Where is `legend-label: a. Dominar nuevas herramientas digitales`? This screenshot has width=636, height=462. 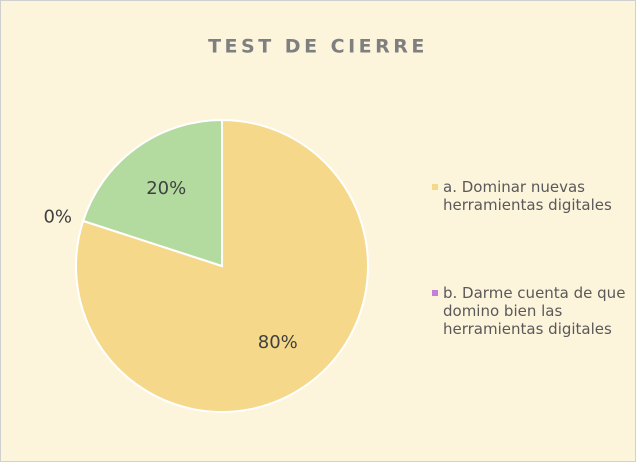
legend-label: a. Dominar nuevas herramientas digitales is located at coordinates (527, 196).